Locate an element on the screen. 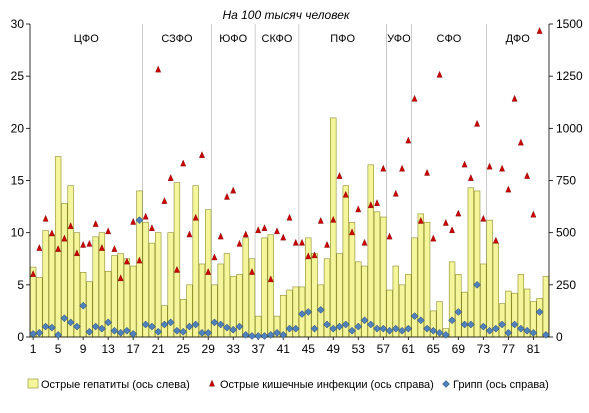  legend-label-intestinal: Острые кишечные инфекции (ось справа) is located at coordinates (327, 385).